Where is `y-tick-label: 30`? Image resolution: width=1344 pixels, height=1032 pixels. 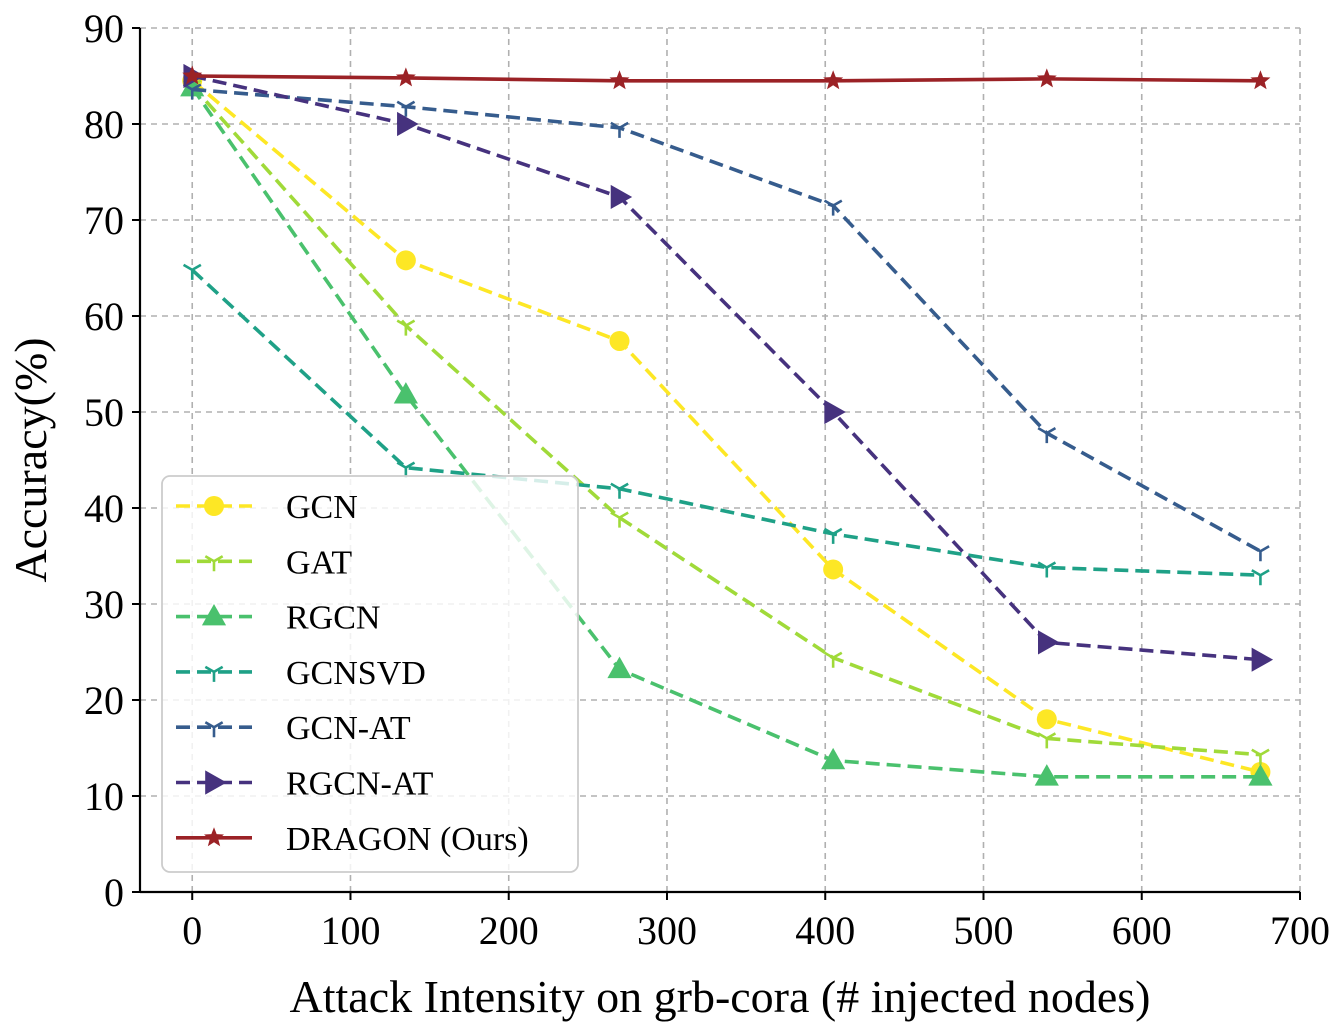 y-tick-label: 30 is located at coordinates (104, 604).